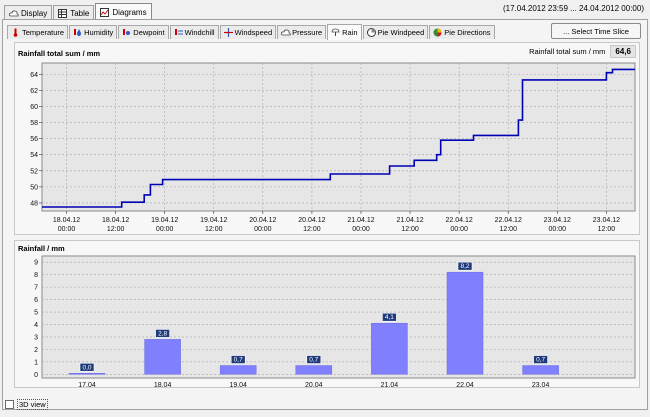  Describe the element at coordinates (34, 91) in the screenshot. I see `y-tick-label: 62` at that location.